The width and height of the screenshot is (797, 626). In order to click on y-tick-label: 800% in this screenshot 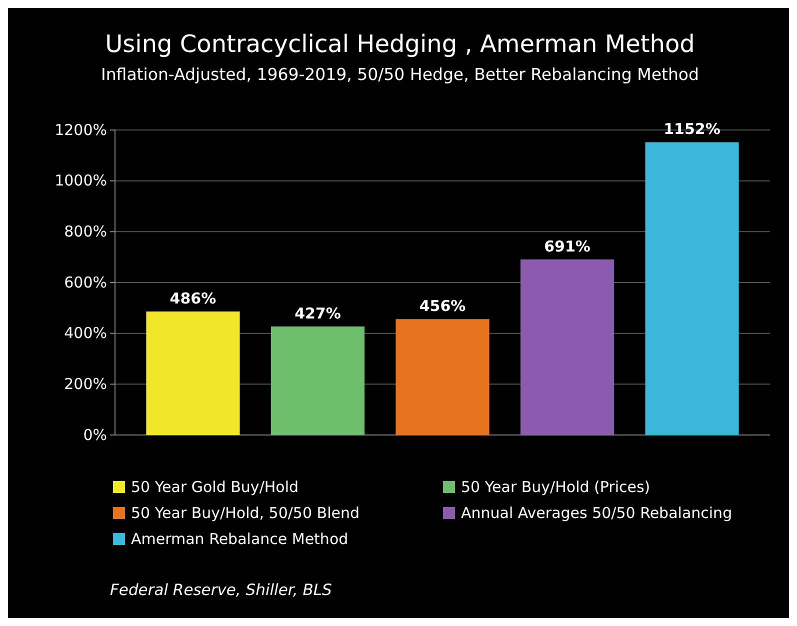, I will do `click(85, 231)`.